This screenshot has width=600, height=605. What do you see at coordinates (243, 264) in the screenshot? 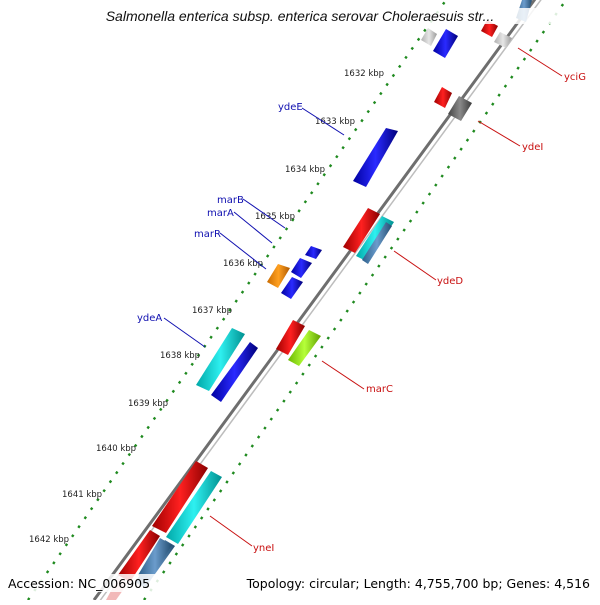
I see `ruler-tick-1636: 1636 kbp` at bounding box center [243, 264].